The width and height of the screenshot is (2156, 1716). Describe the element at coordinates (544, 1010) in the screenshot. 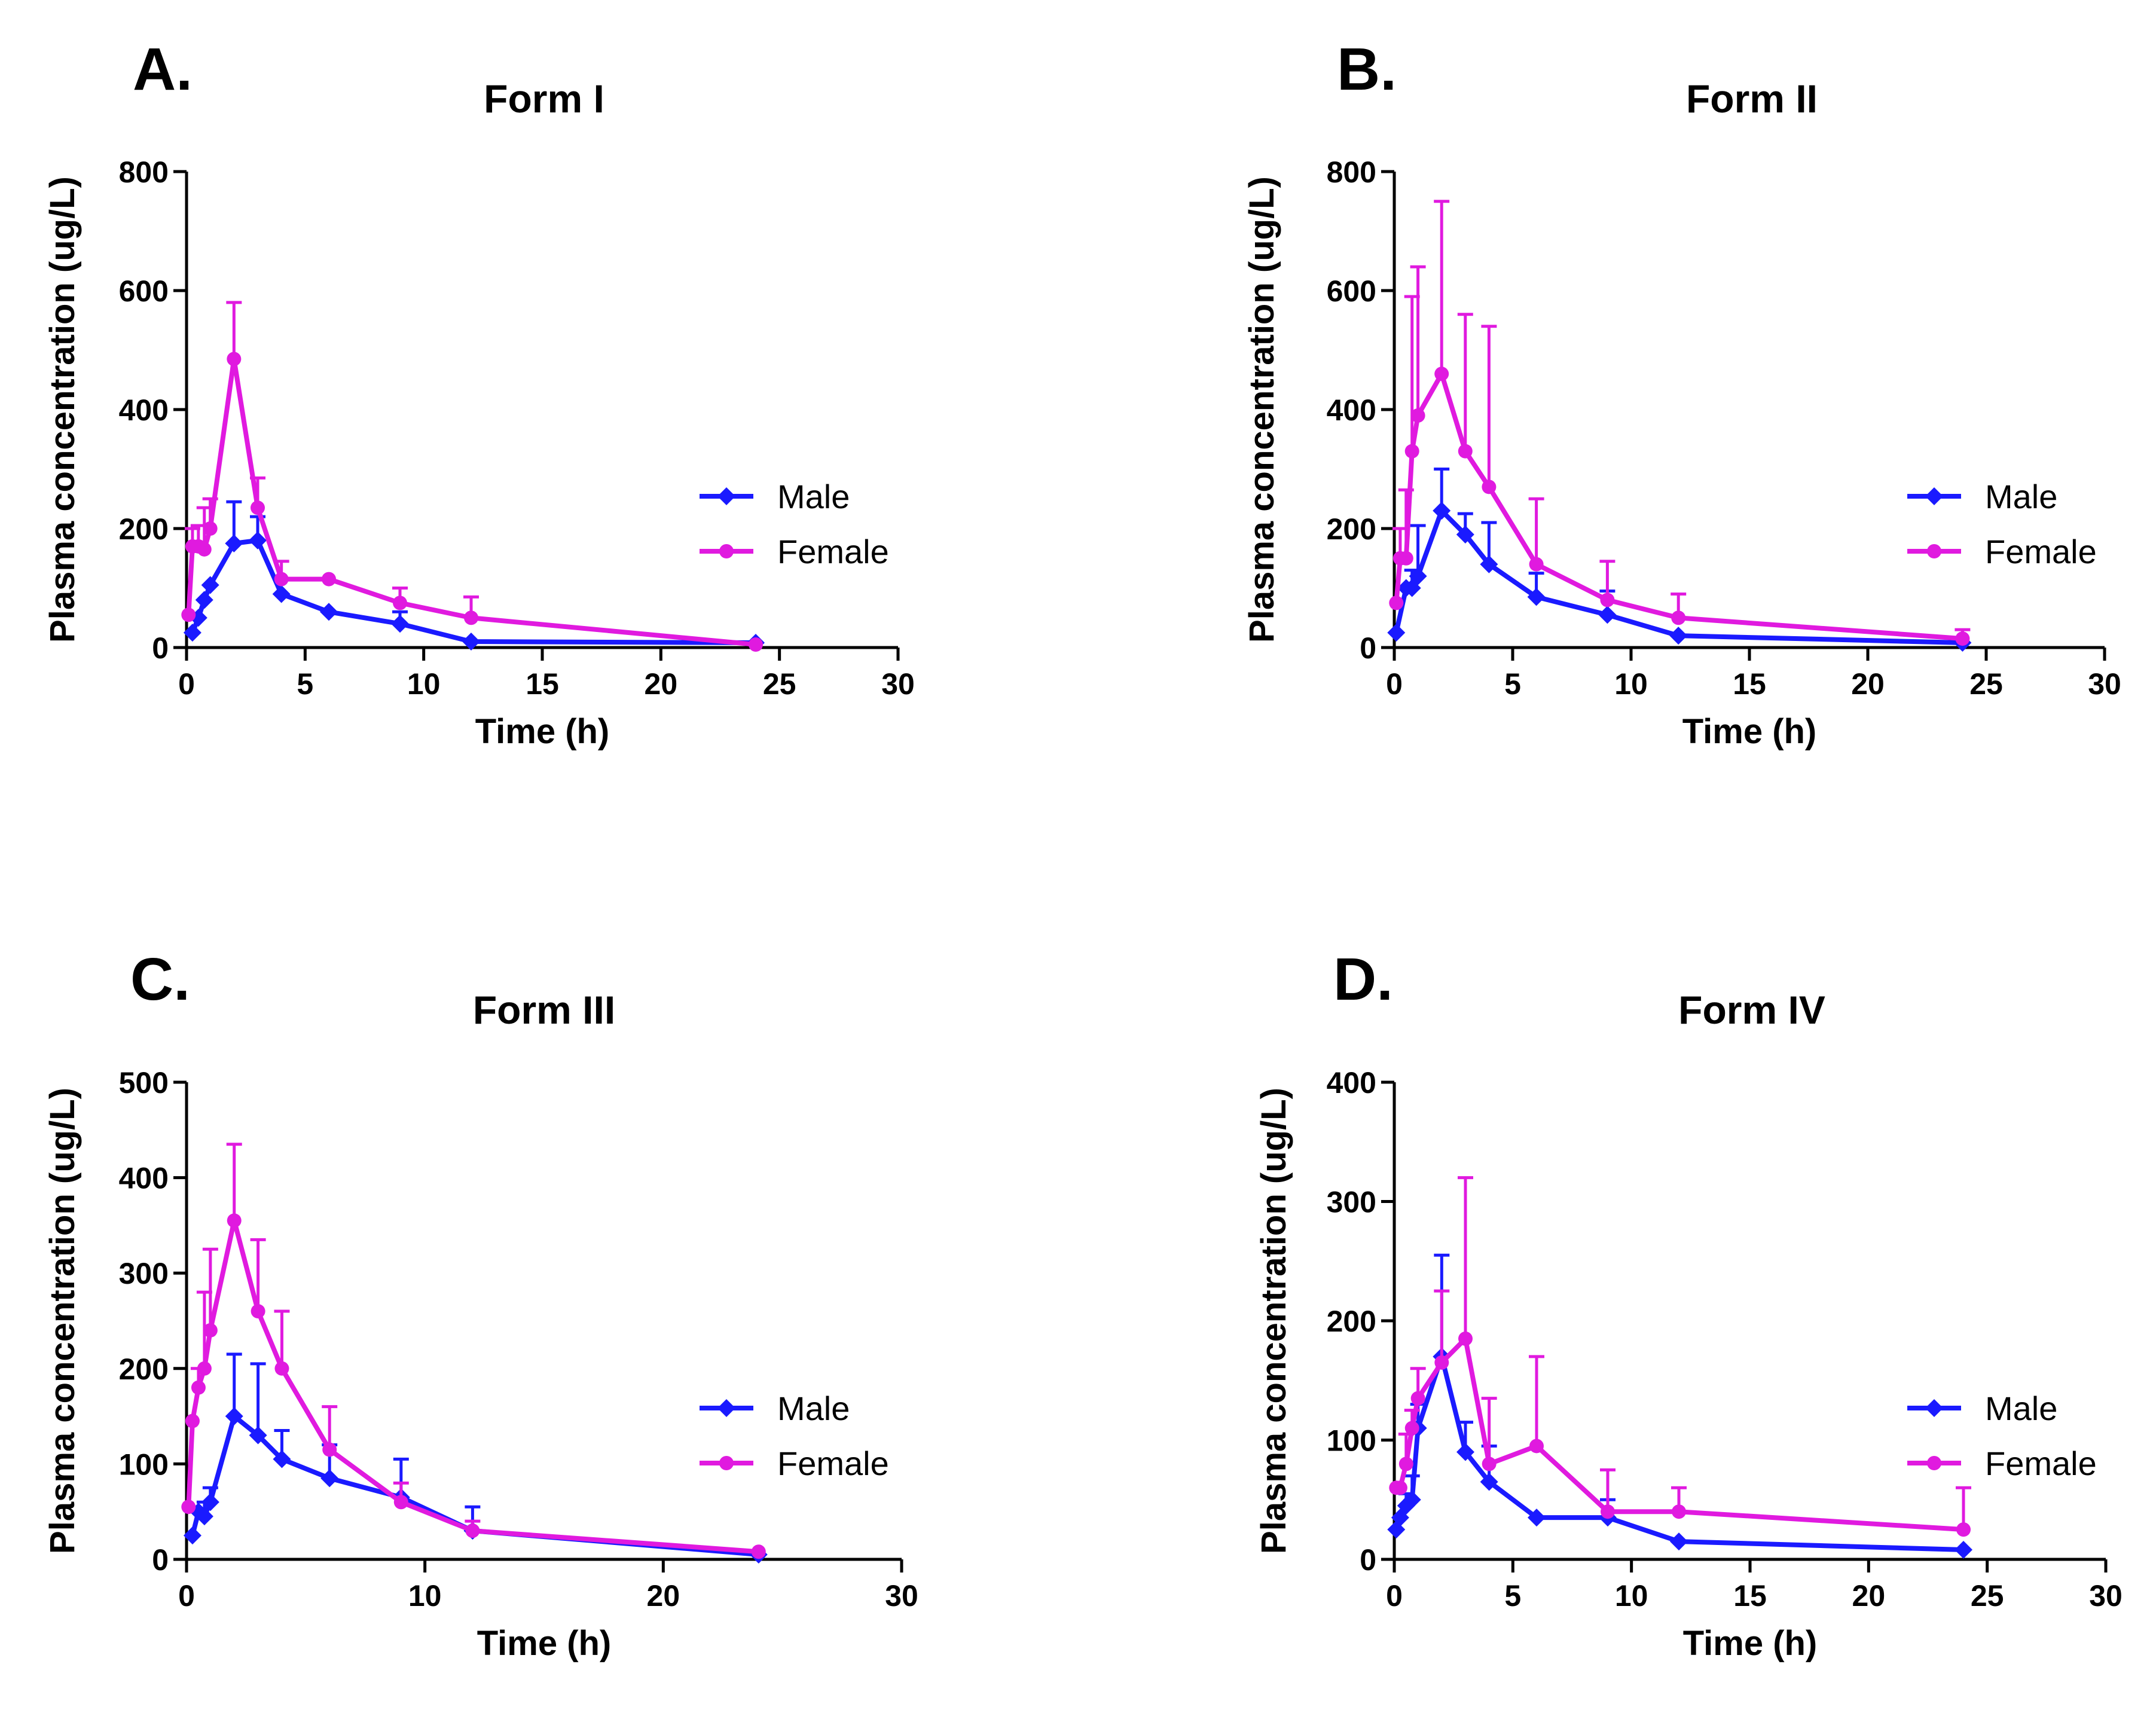

I see `chart-title: Form III` at that location.